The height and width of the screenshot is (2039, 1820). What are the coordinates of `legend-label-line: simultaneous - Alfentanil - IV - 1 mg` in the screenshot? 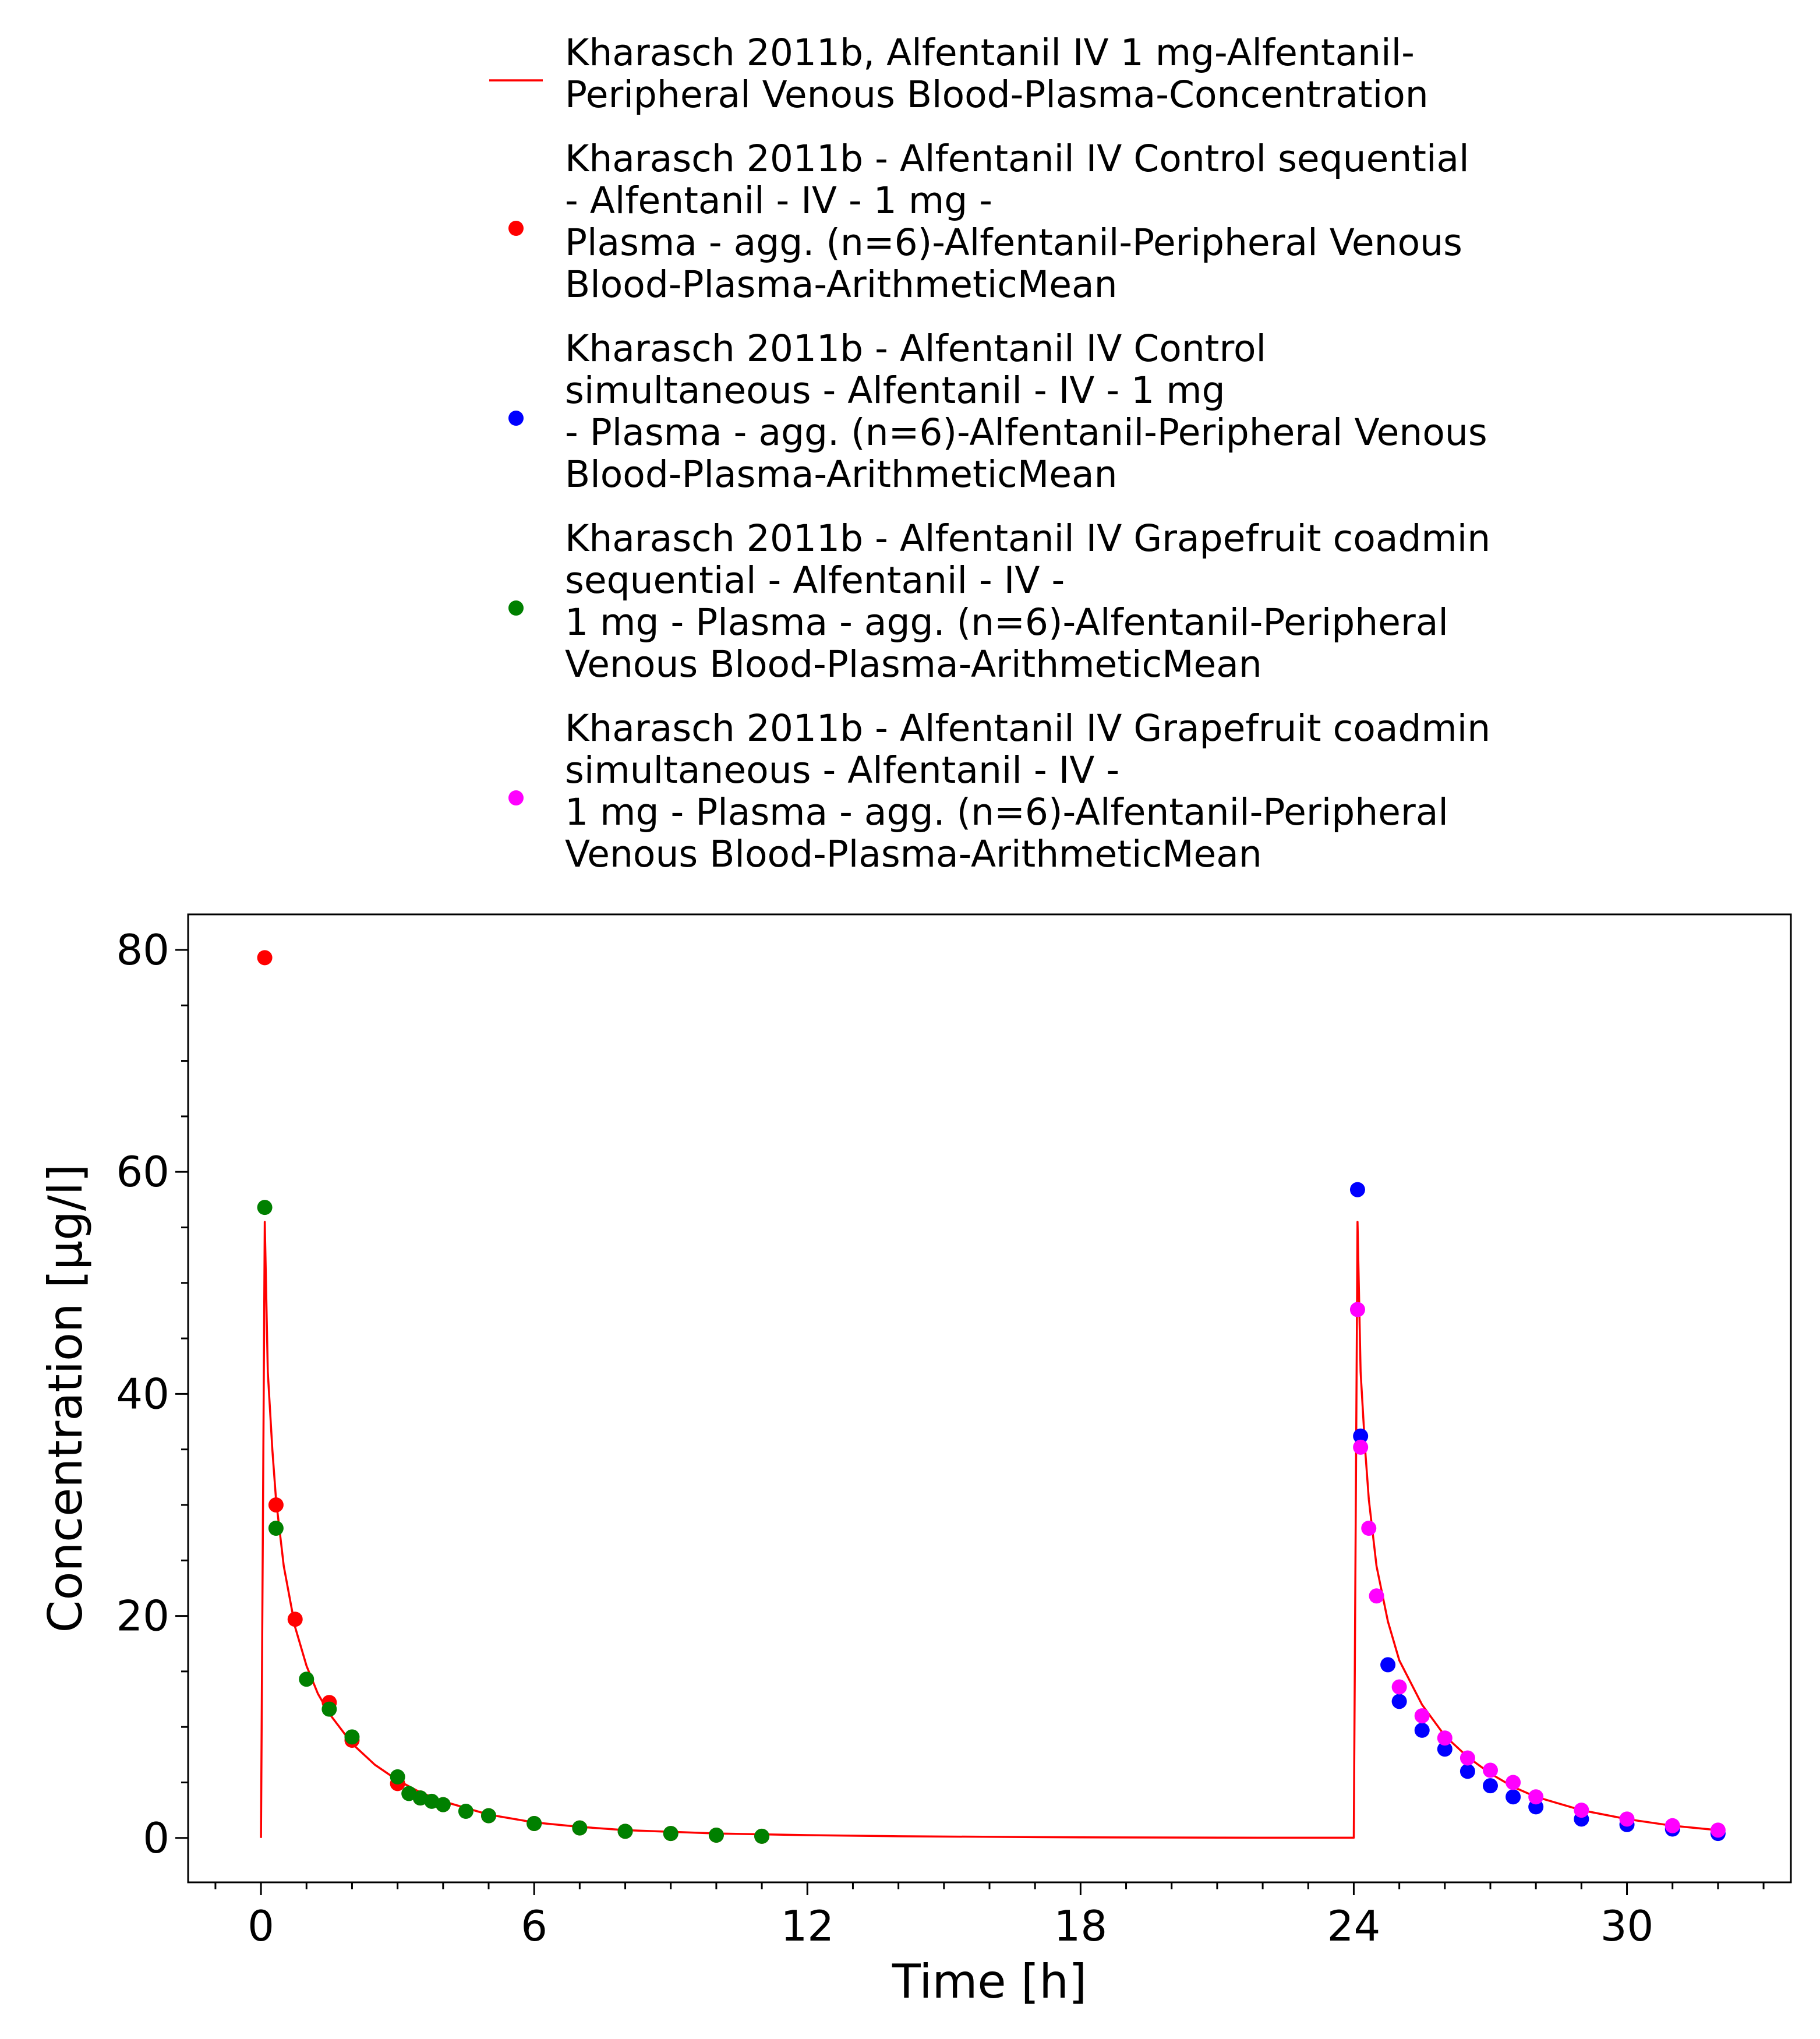 It's located at (895, 390).